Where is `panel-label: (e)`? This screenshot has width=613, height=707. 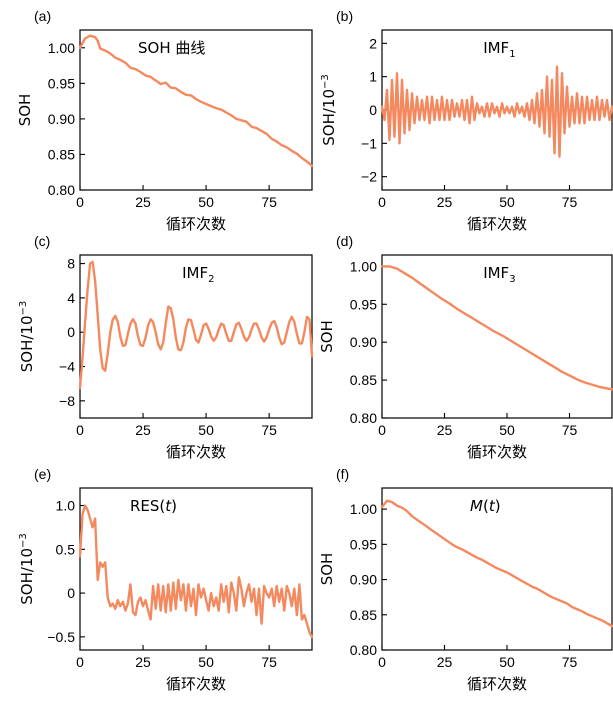
panel-label: (e) is located at coordinates (42, 474).